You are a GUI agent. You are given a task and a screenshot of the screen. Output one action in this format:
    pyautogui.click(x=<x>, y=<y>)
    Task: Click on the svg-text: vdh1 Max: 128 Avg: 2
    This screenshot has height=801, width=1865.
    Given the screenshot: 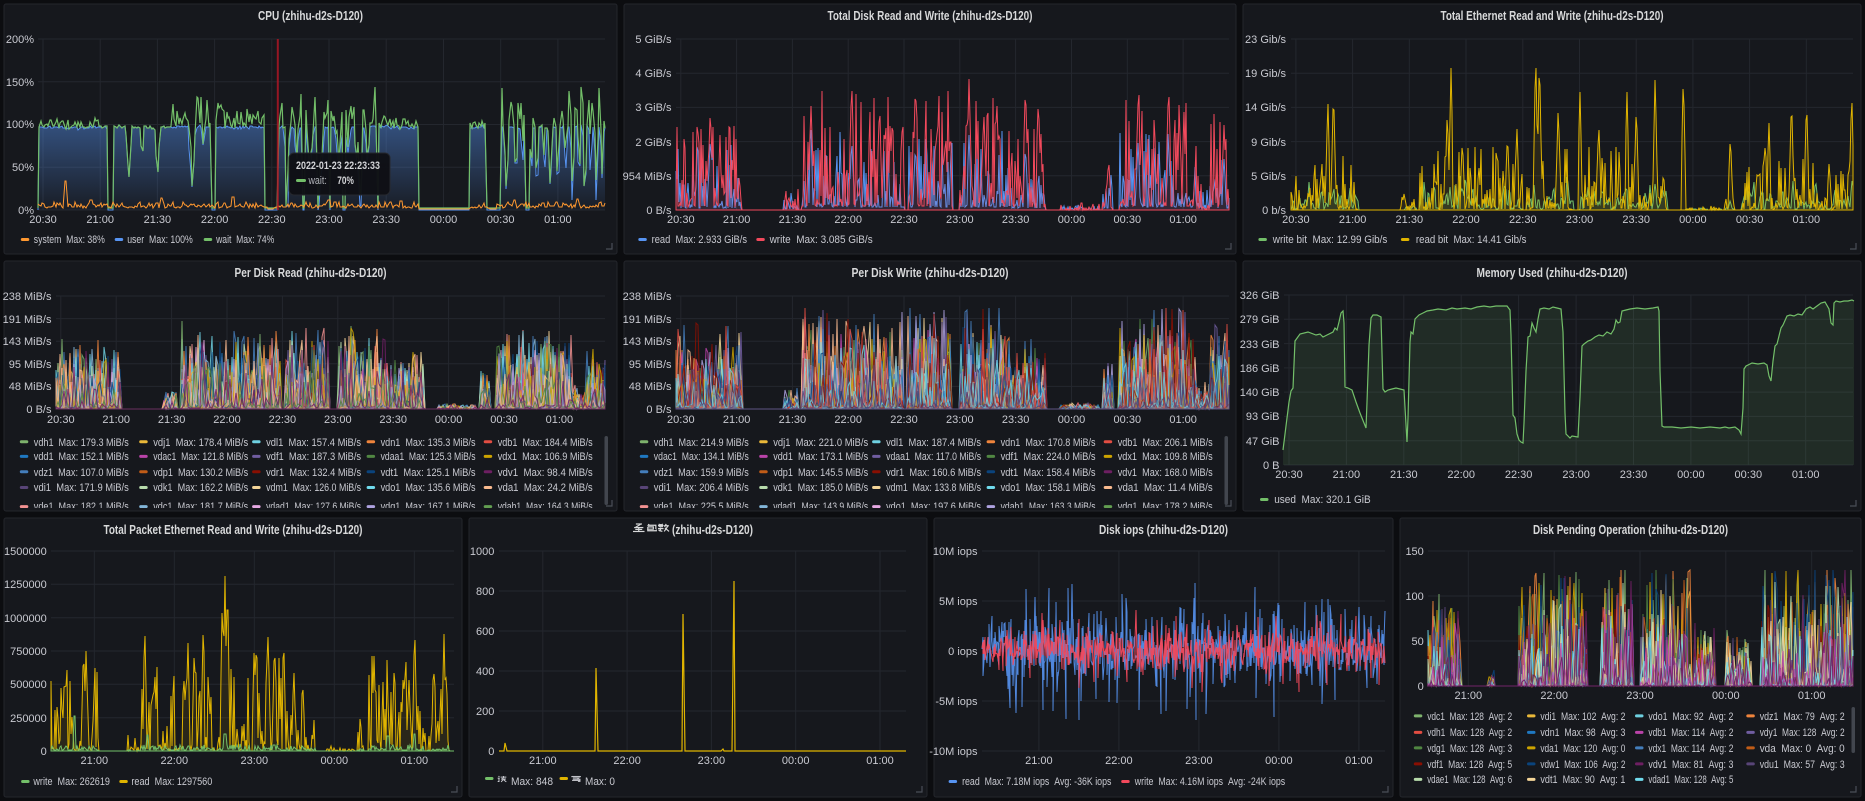 What is the action you would take?
    pyautogui.click(x=1469, y=733)
    